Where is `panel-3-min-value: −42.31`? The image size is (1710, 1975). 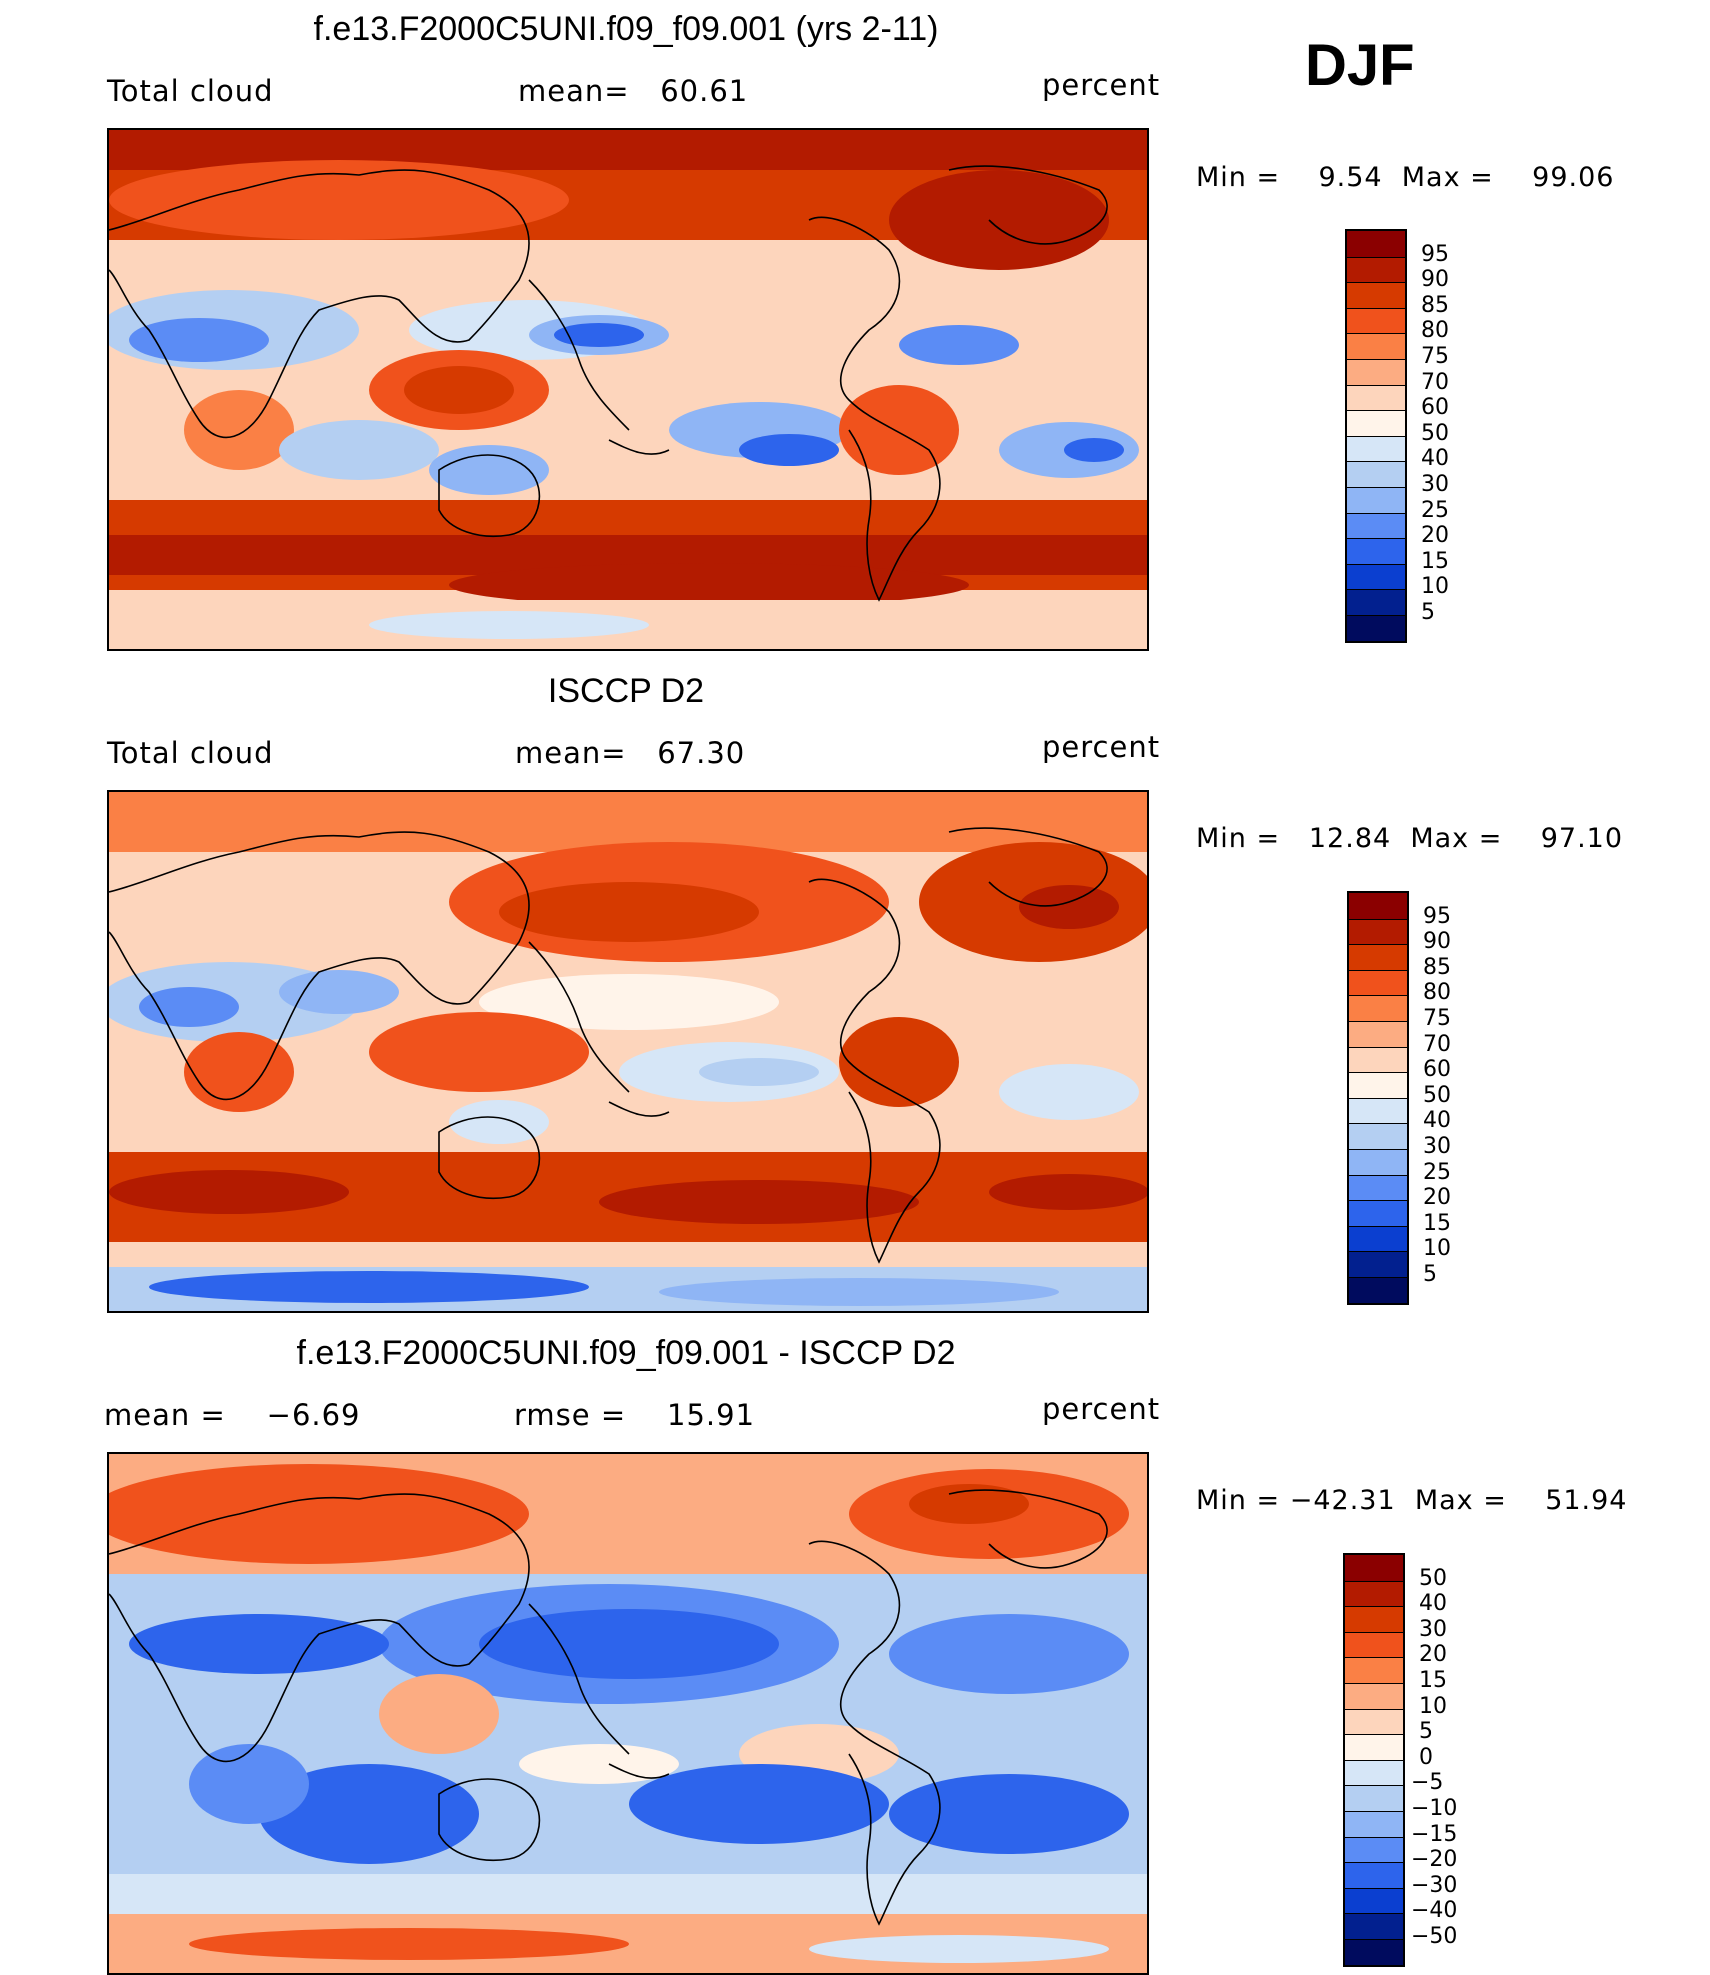
panel-3-min-value: −42.31 is located at coordinates (1342, 1500).